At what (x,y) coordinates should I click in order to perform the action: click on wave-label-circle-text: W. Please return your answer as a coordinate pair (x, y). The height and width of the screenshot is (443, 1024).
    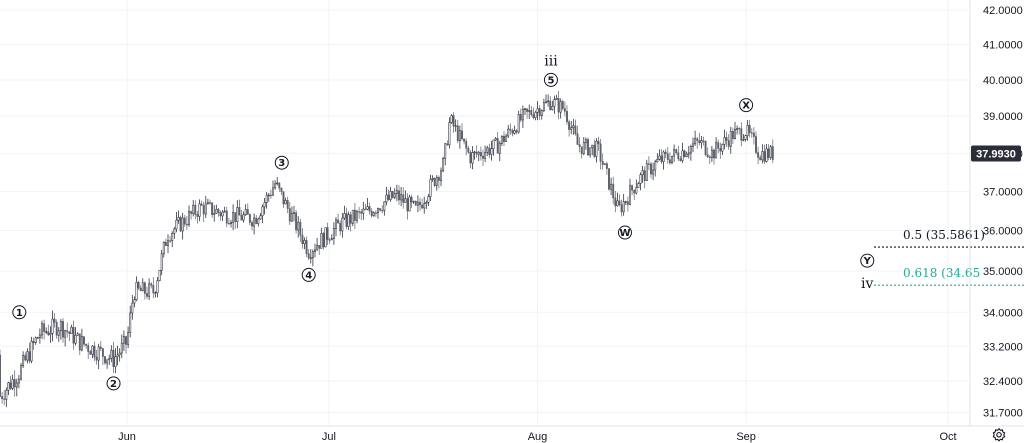
    Looking at the image, I should click on (624, 233).